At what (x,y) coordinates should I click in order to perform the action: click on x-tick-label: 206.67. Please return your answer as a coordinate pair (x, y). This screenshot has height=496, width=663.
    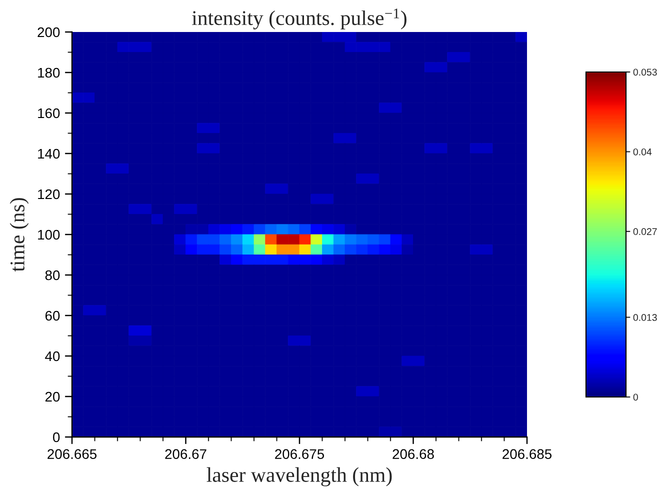
    Looking at the image, I should click on (185, 454).